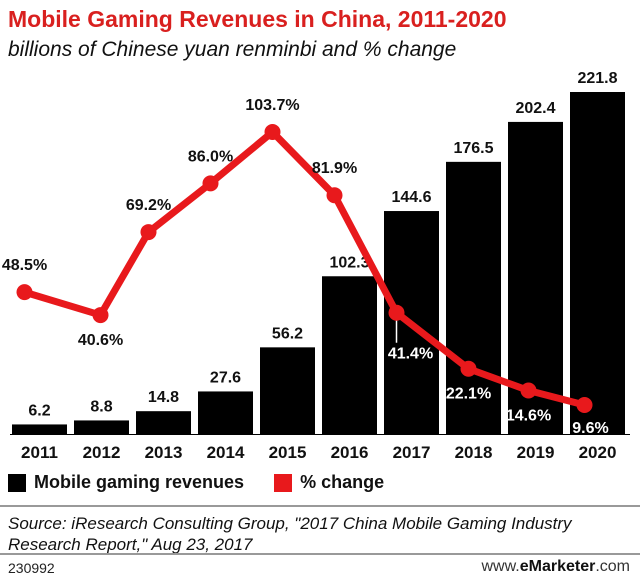 Image resolution: width=640 pixels, height=585 pixels. What do you see at coordinates (334, 195) in the screenshot?
I see `pct-point-2016` at bounding box center [334, 195].